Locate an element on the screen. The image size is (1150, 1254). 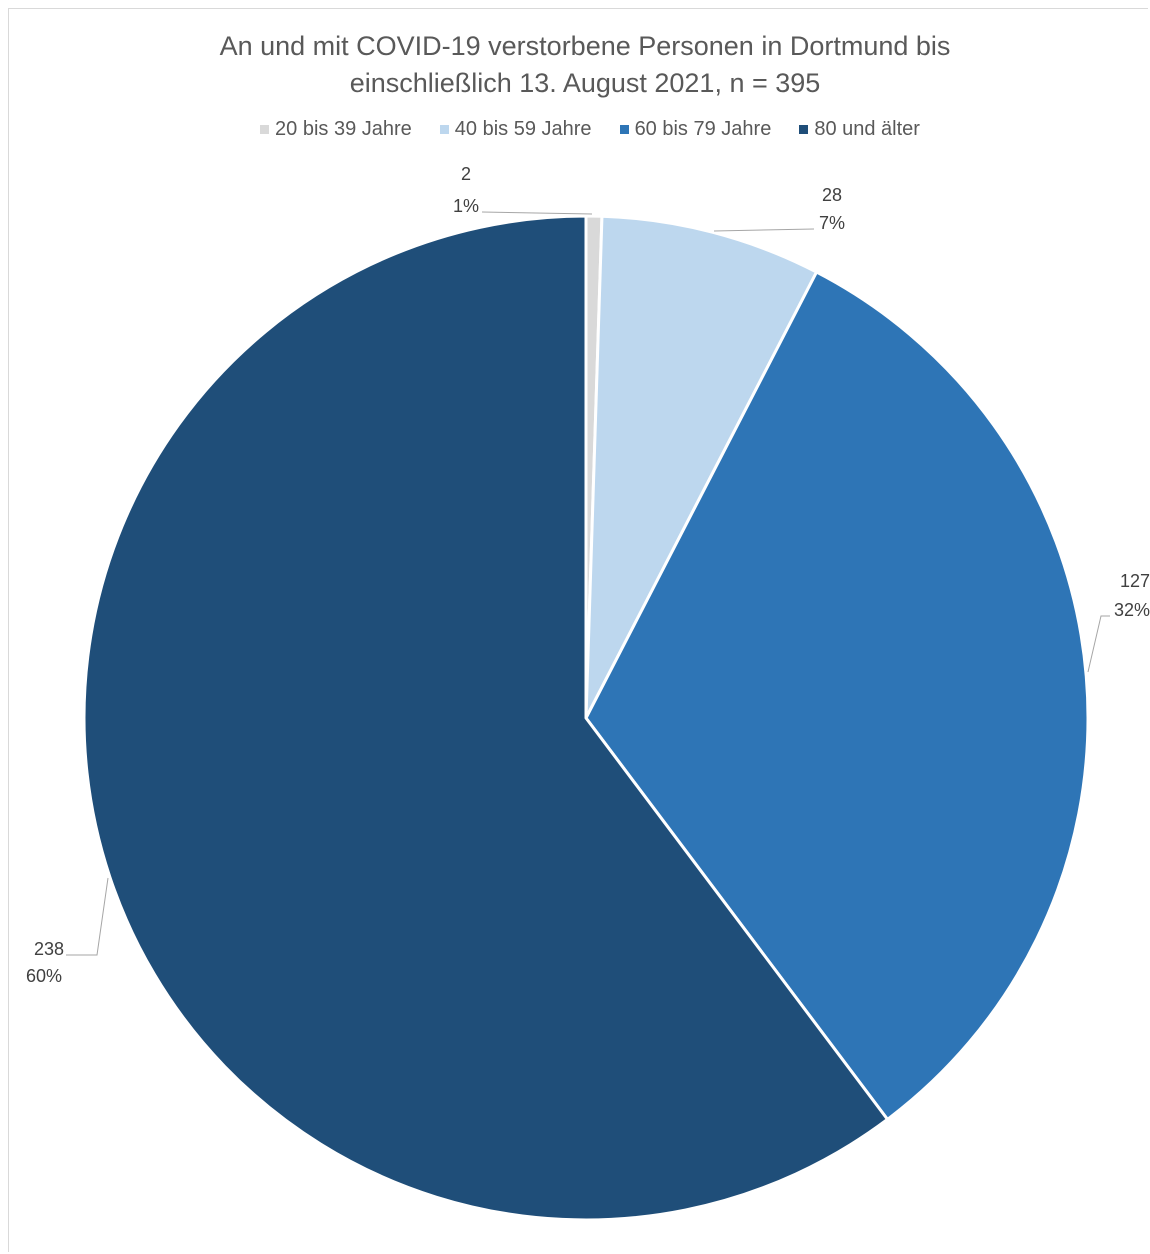
data-label-value-80-plus: 238 is located at coordinates (49, 949).